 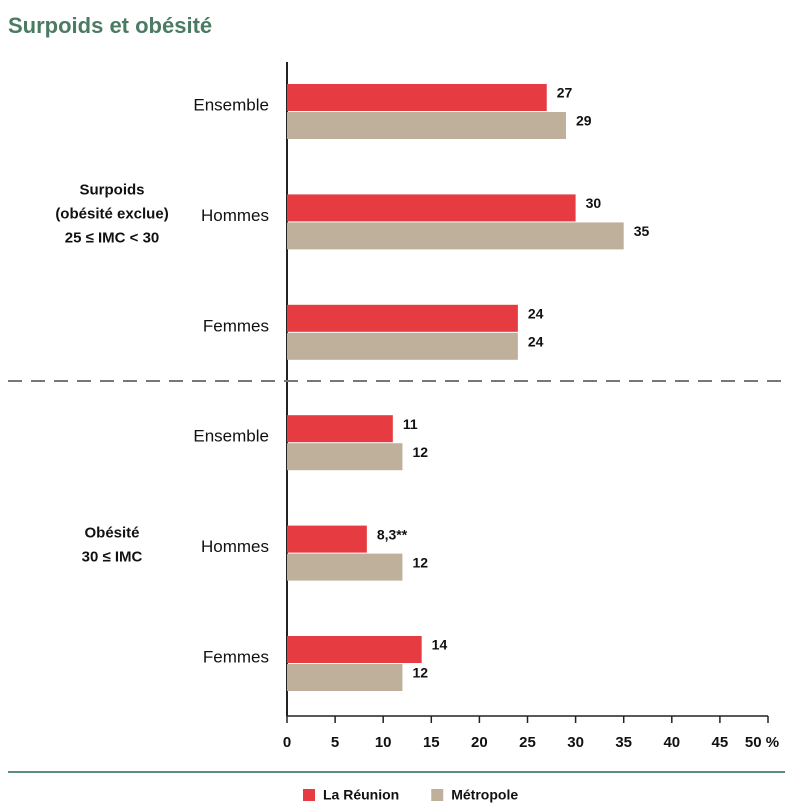 I want to click on x-tick-label: 35, so click(x=623, y=742).